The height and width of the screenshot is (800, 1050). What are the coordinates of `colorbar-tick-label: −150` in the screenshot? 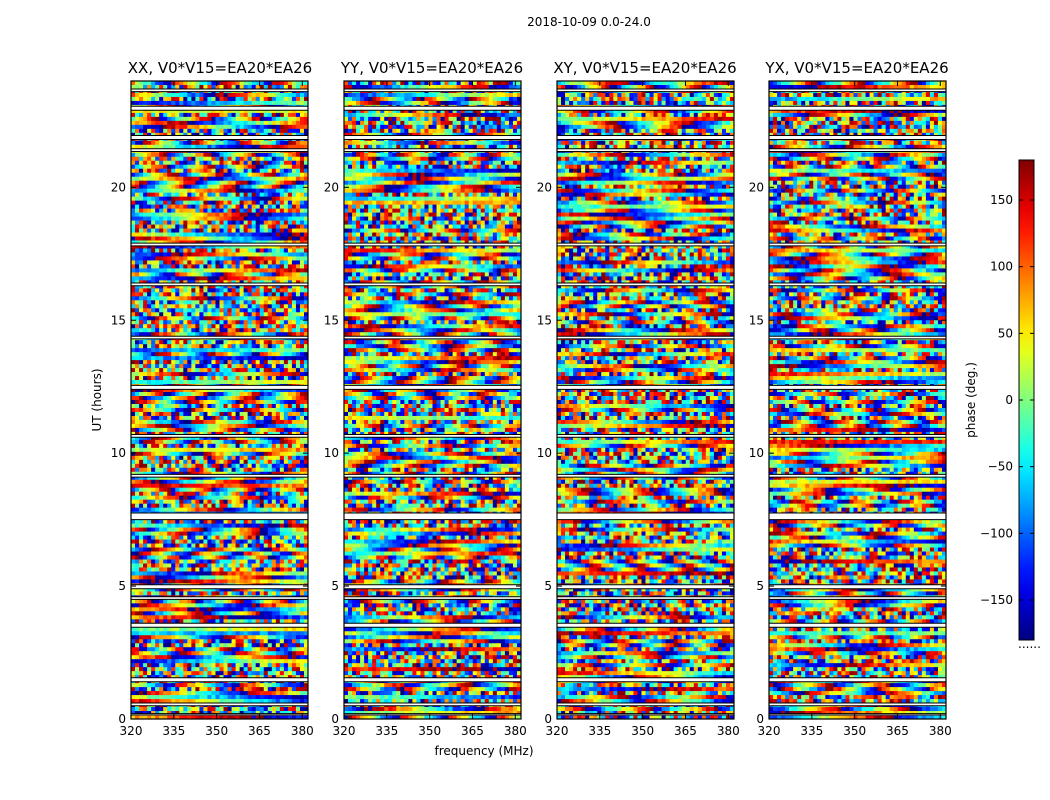 It's located at (996, 600).